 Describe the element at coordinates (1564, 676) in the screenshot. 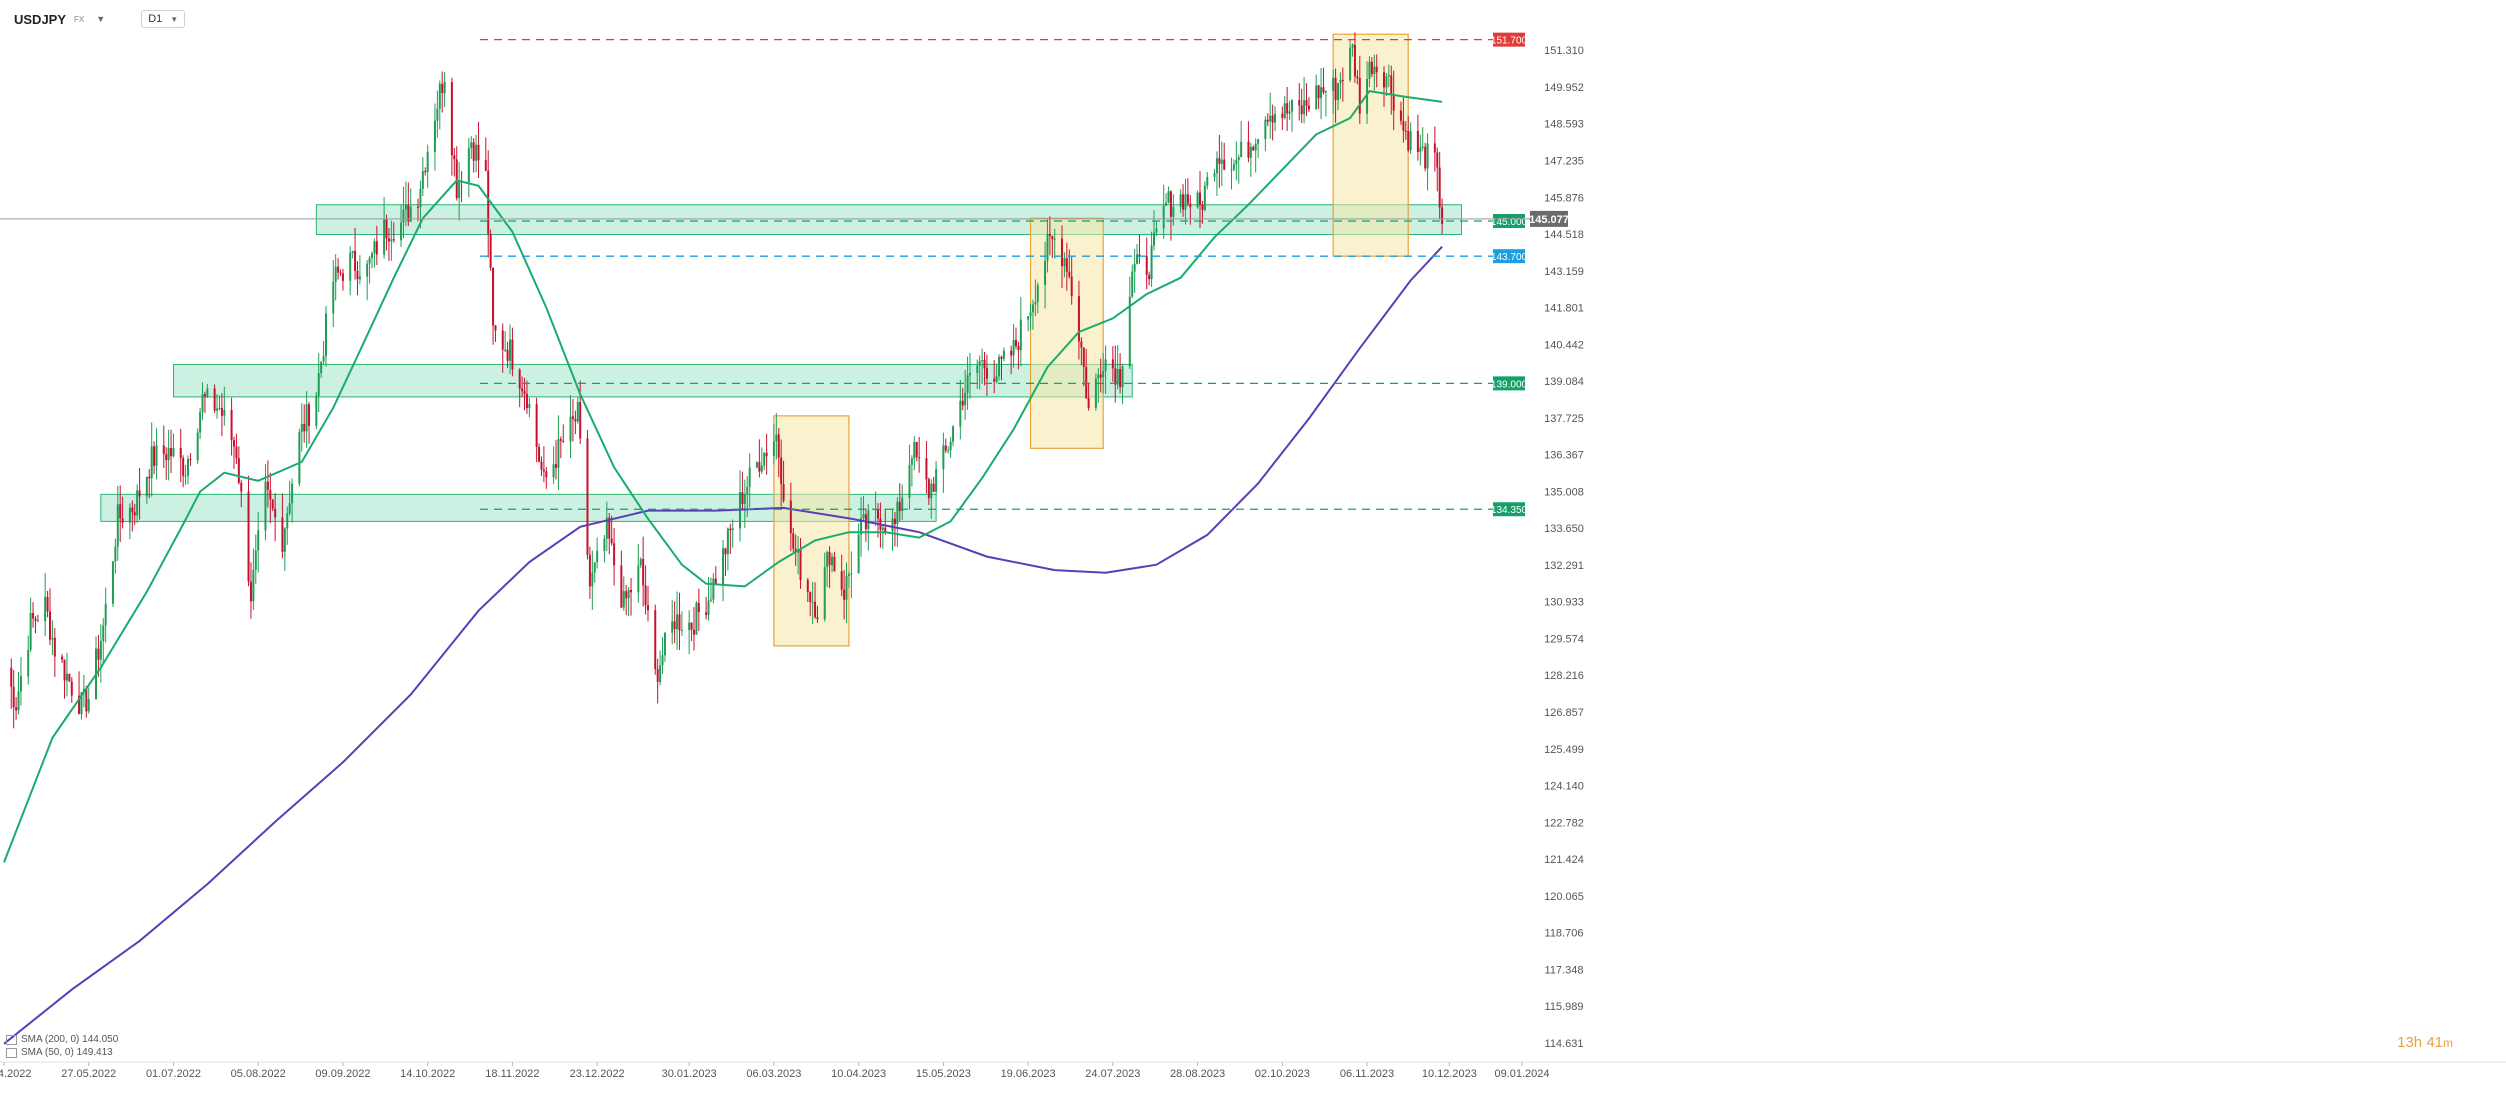

I see `y-tick-label: 128.216` at that location.